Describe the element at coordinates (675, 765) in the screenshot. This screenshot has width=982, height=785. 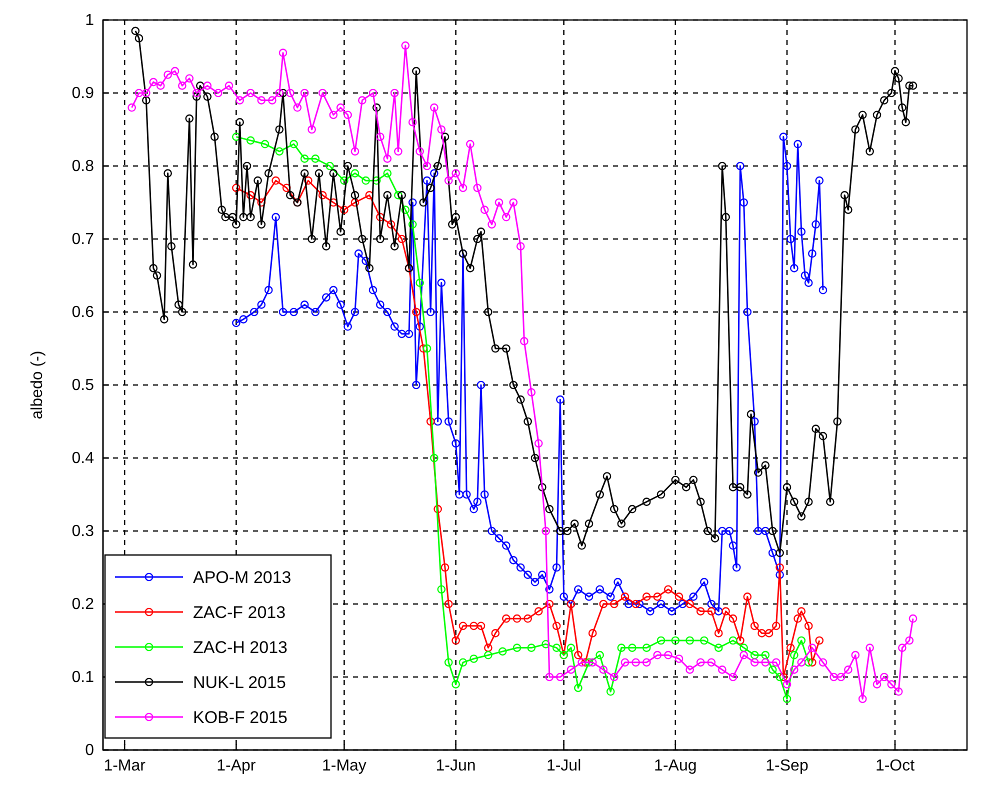
I see `x-tick-label: 1-Aug` at that location.